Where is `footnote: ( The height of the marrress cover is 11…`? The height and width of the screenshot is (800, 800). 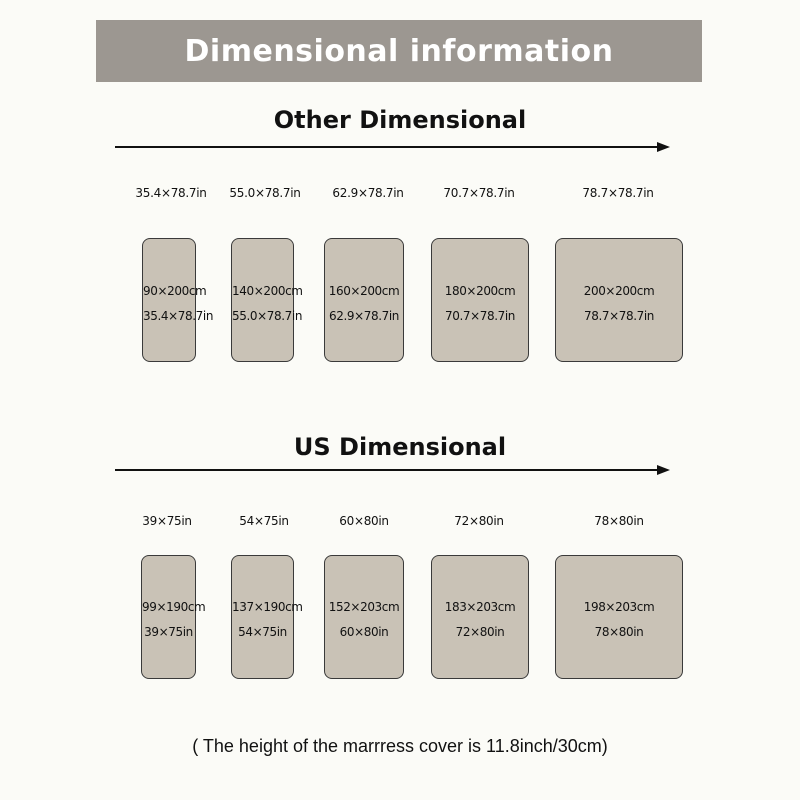
footnote: ( The height of the marrress cover is 11… is located at coordinates (400, 746).